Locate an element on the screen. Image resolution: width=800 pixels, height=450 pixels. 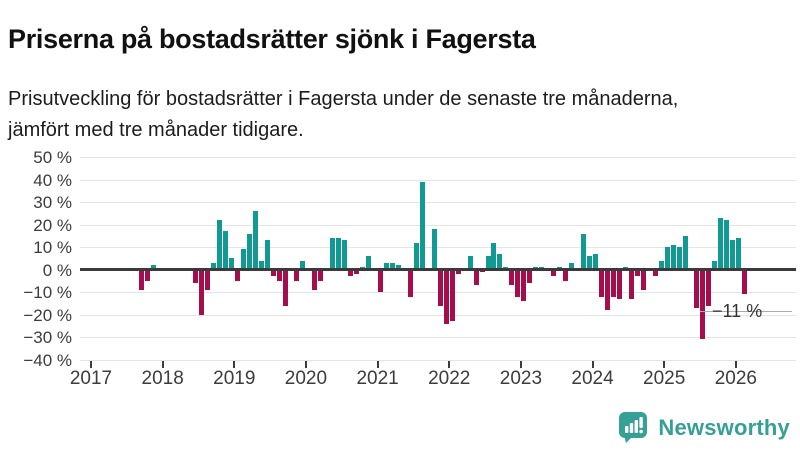
brand-name: Newsworthy is located at coordinates (724, 427).